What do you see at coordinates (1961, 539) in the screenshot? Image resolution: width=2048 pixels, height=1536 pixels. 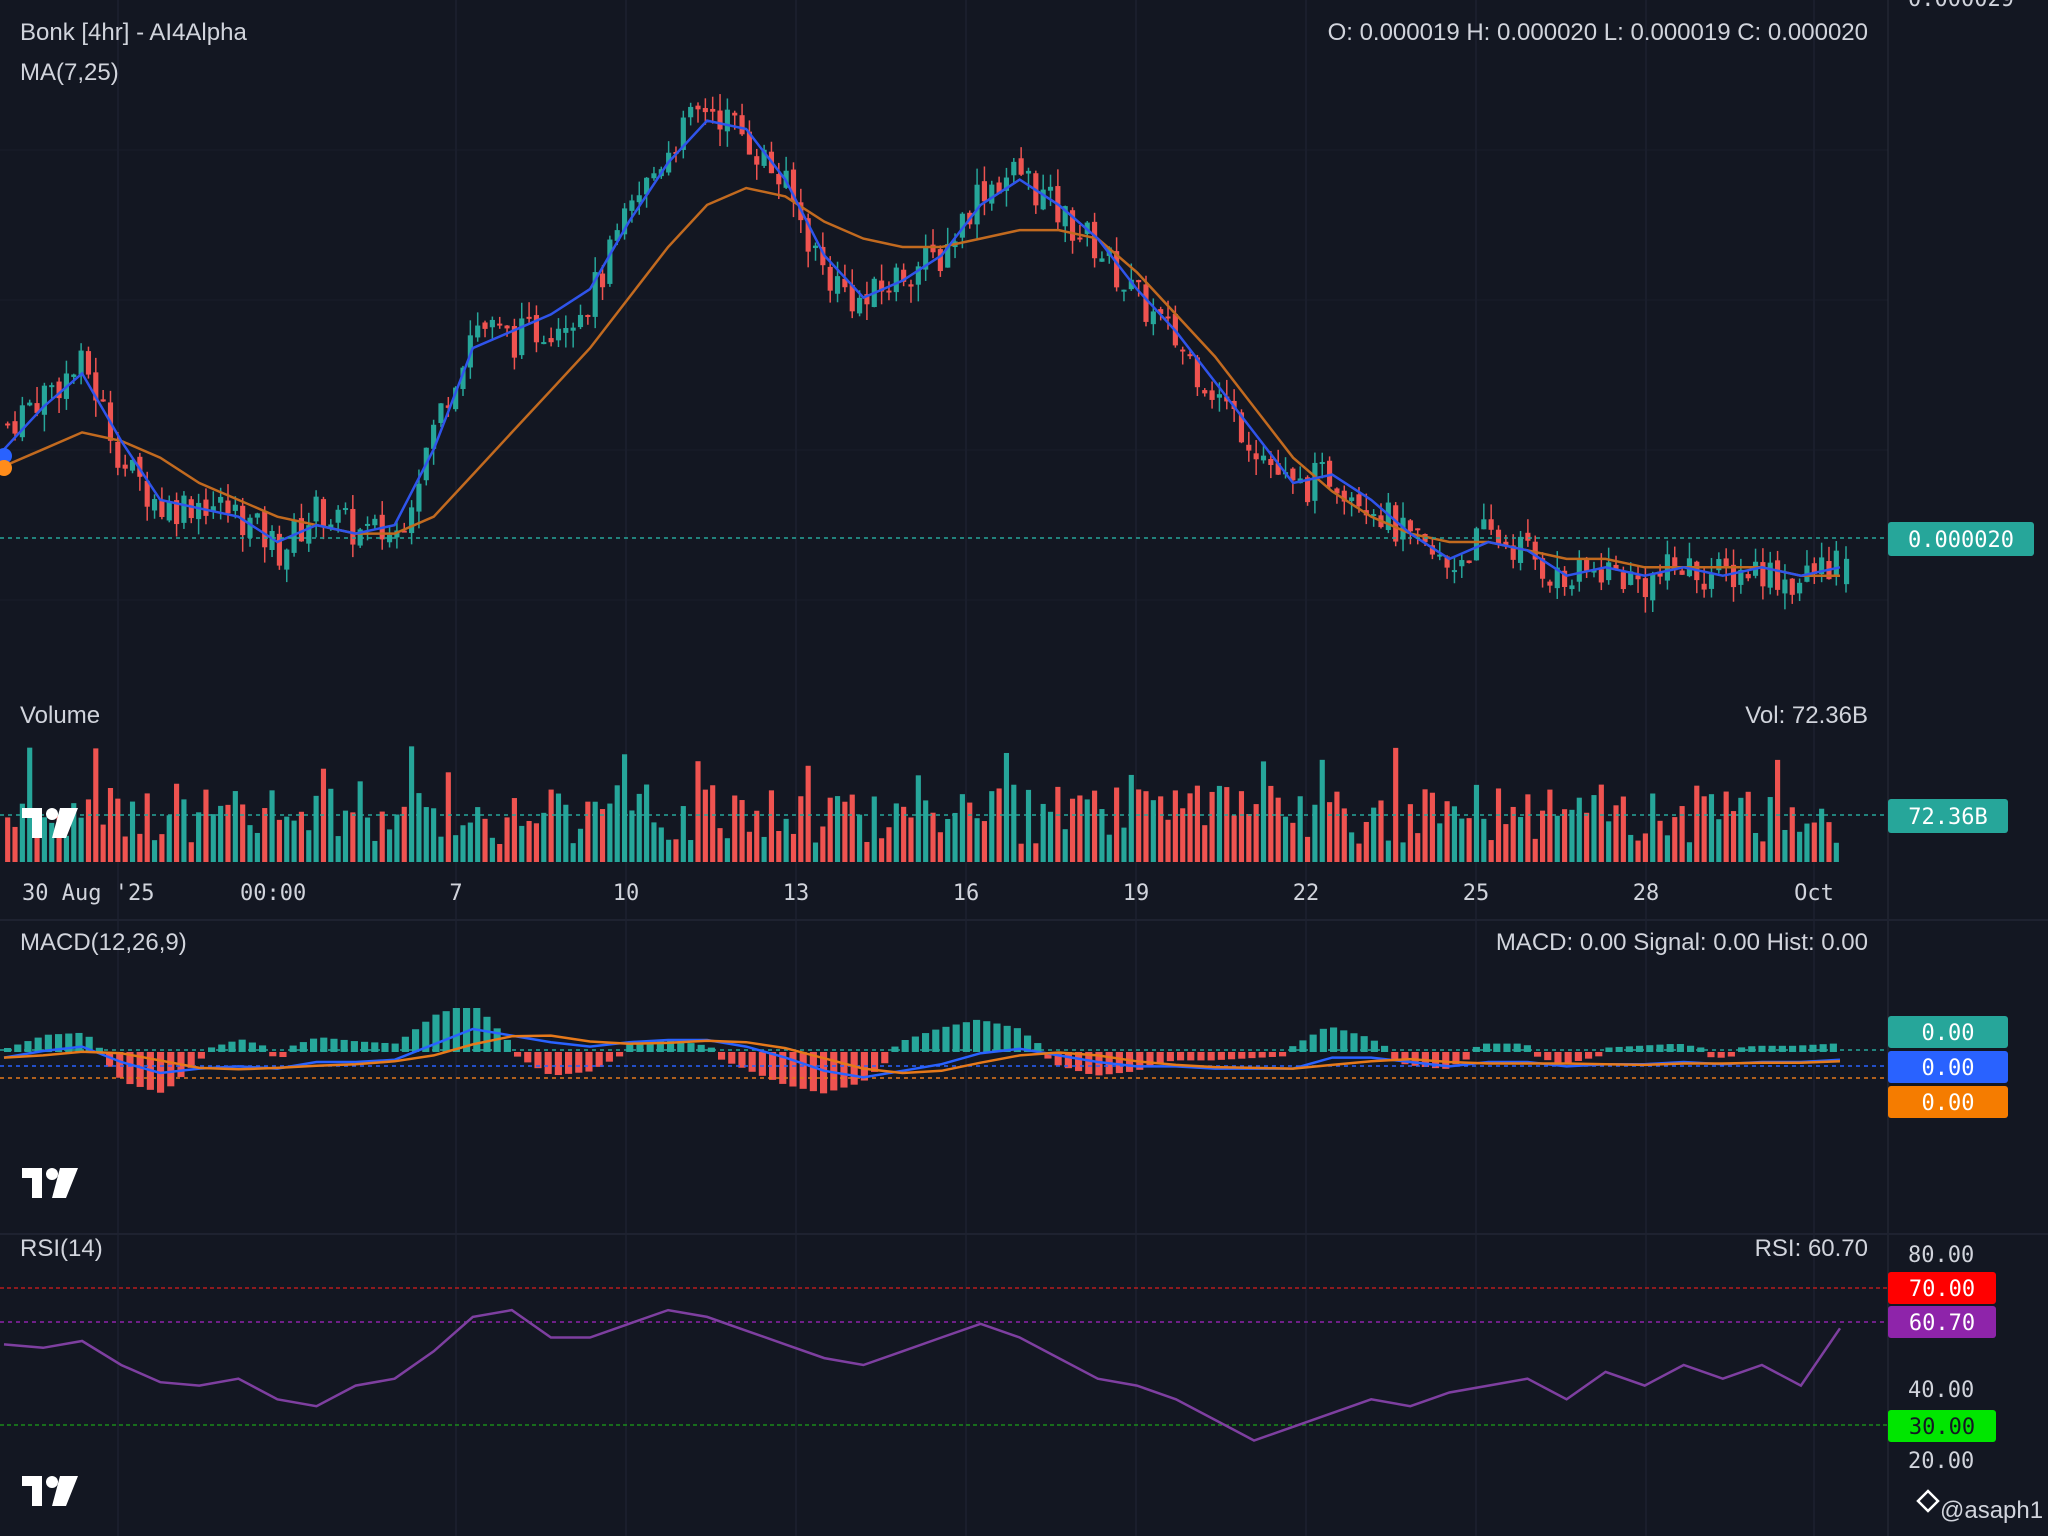 I see `price-badge` at bounding box center [1961, 539].